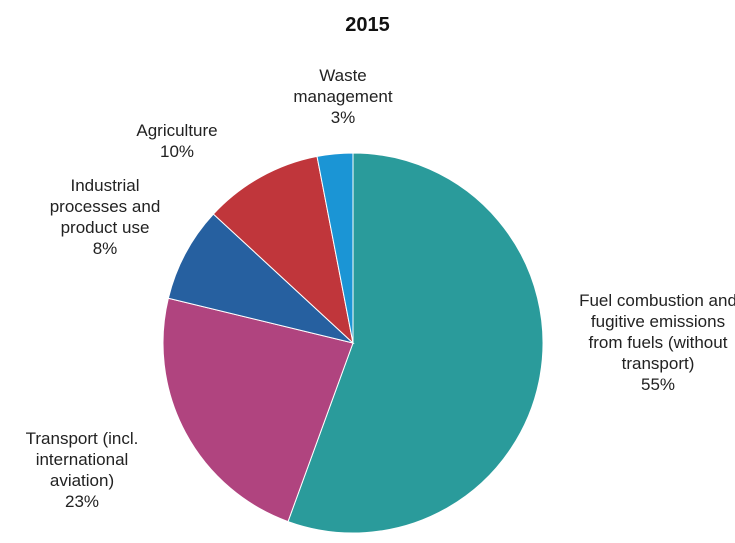 This screenshot has width=735, height=543. What do you see at coordinates (343, 86) in the screenshot?
I see `category-label: Waste management` at bounding box center [343, 86].